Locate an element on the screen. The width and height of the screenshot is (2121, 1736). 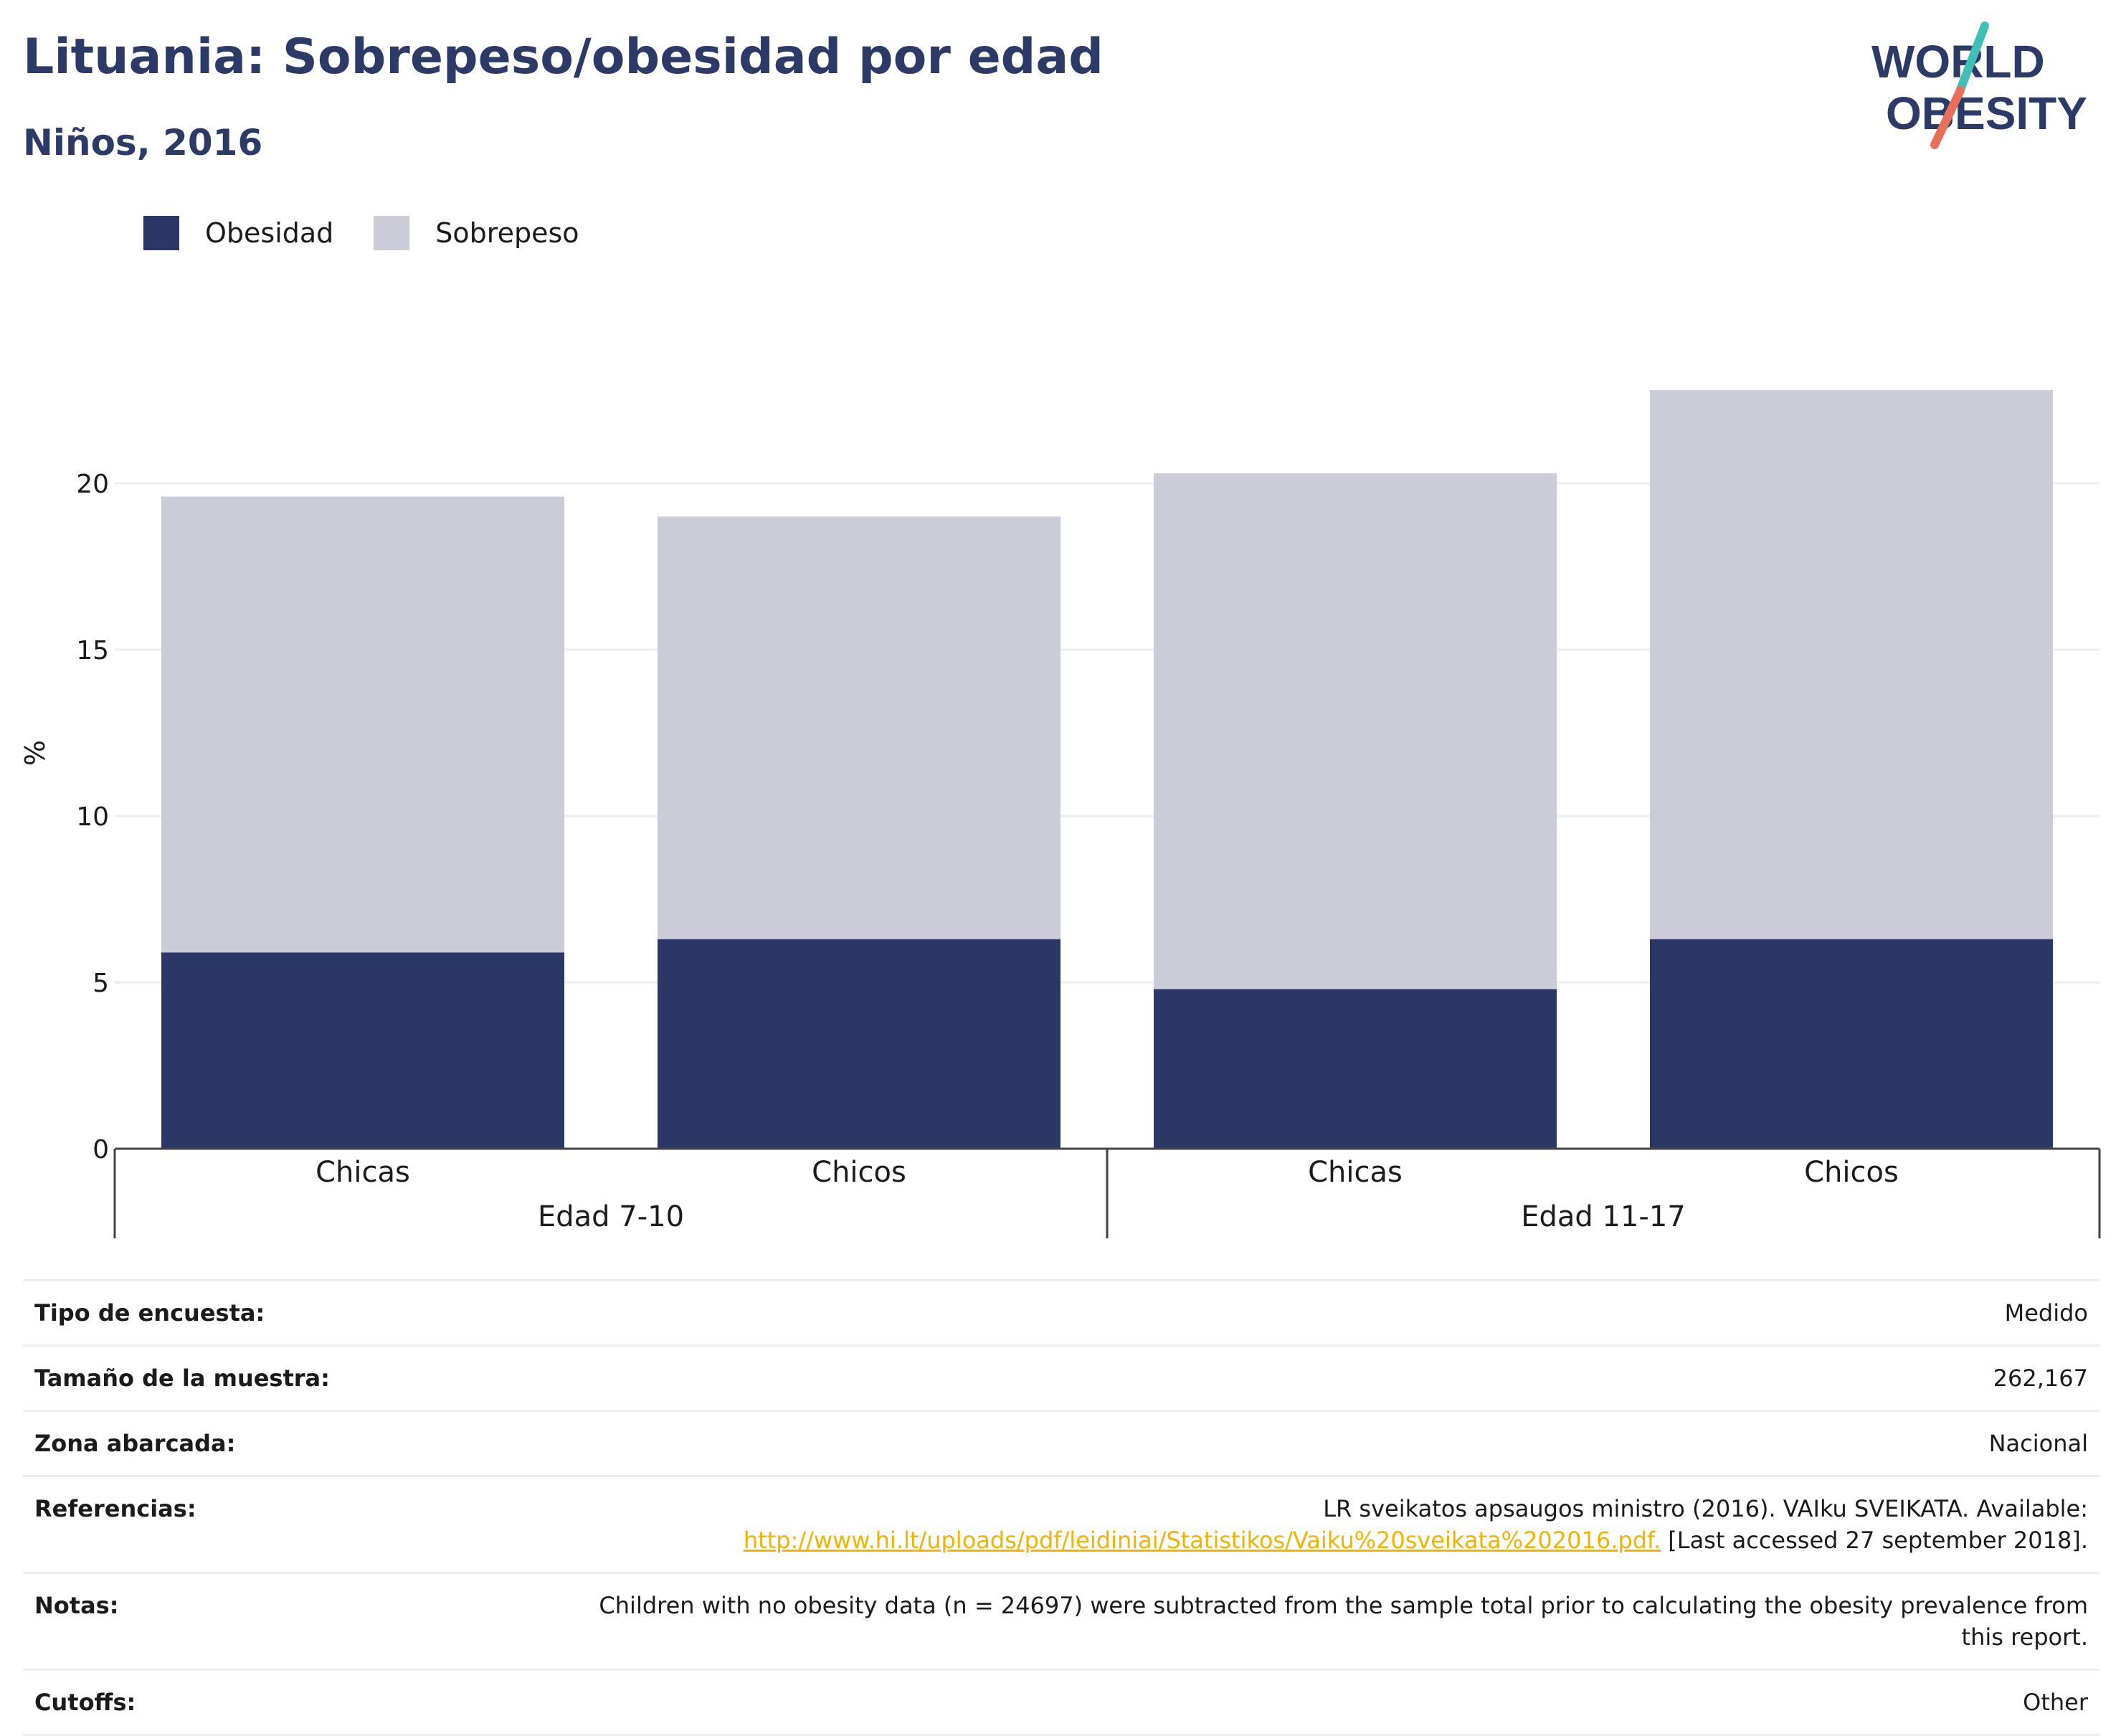
world-obesity-logo: WORLD OBESITY is located at coordinates (1979, 85).